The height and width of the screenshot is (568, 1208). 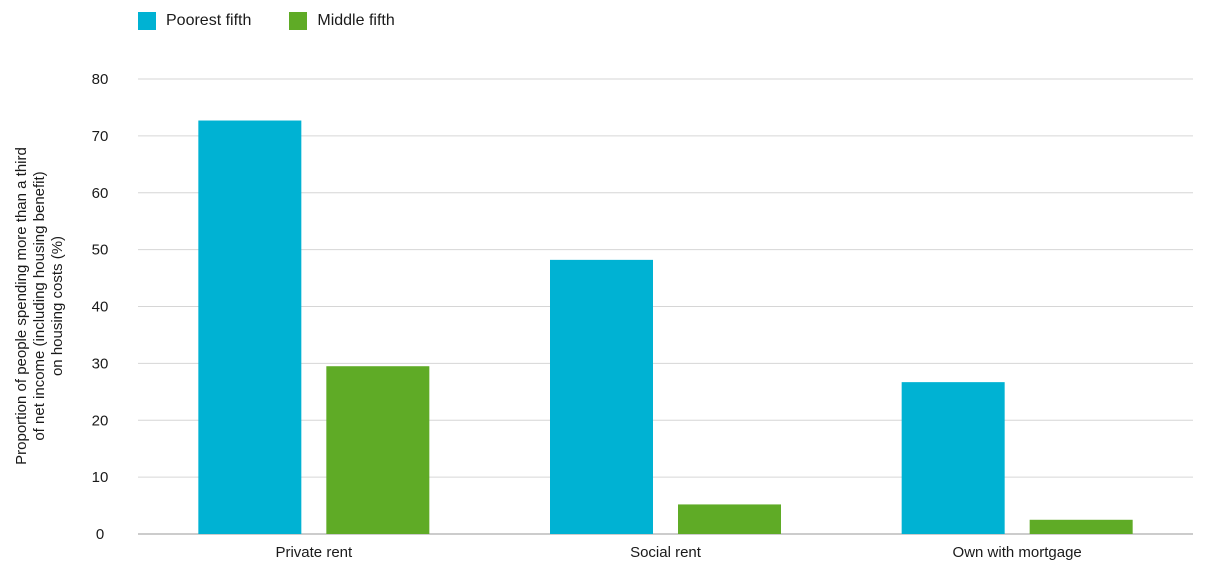 What do you see at coordinates (666, 552) in the screenshot?
I see `x-tick-label-social-rent: Social rent` at bounding box center [666, 552].